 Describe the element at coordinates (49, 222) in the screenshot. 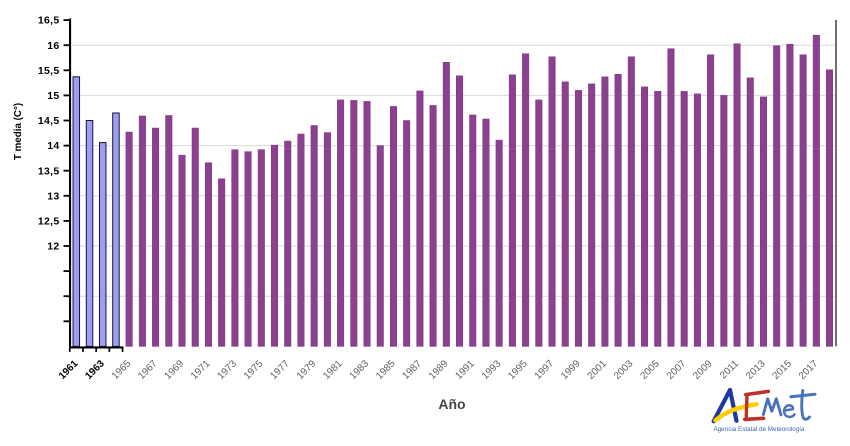

I see `svg-text: 12,5` at that location.